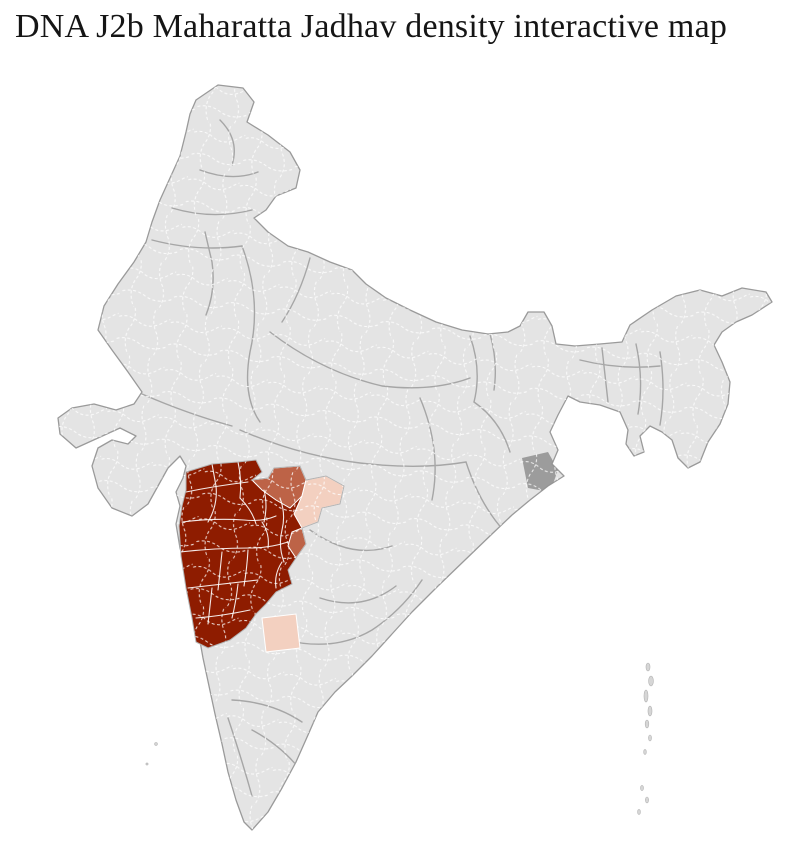 The width and height of the screenshot is (812, 853). Describe the element at coordinates (151, 754) in the screenshot. I see `lakshadweep-islands` at that location.